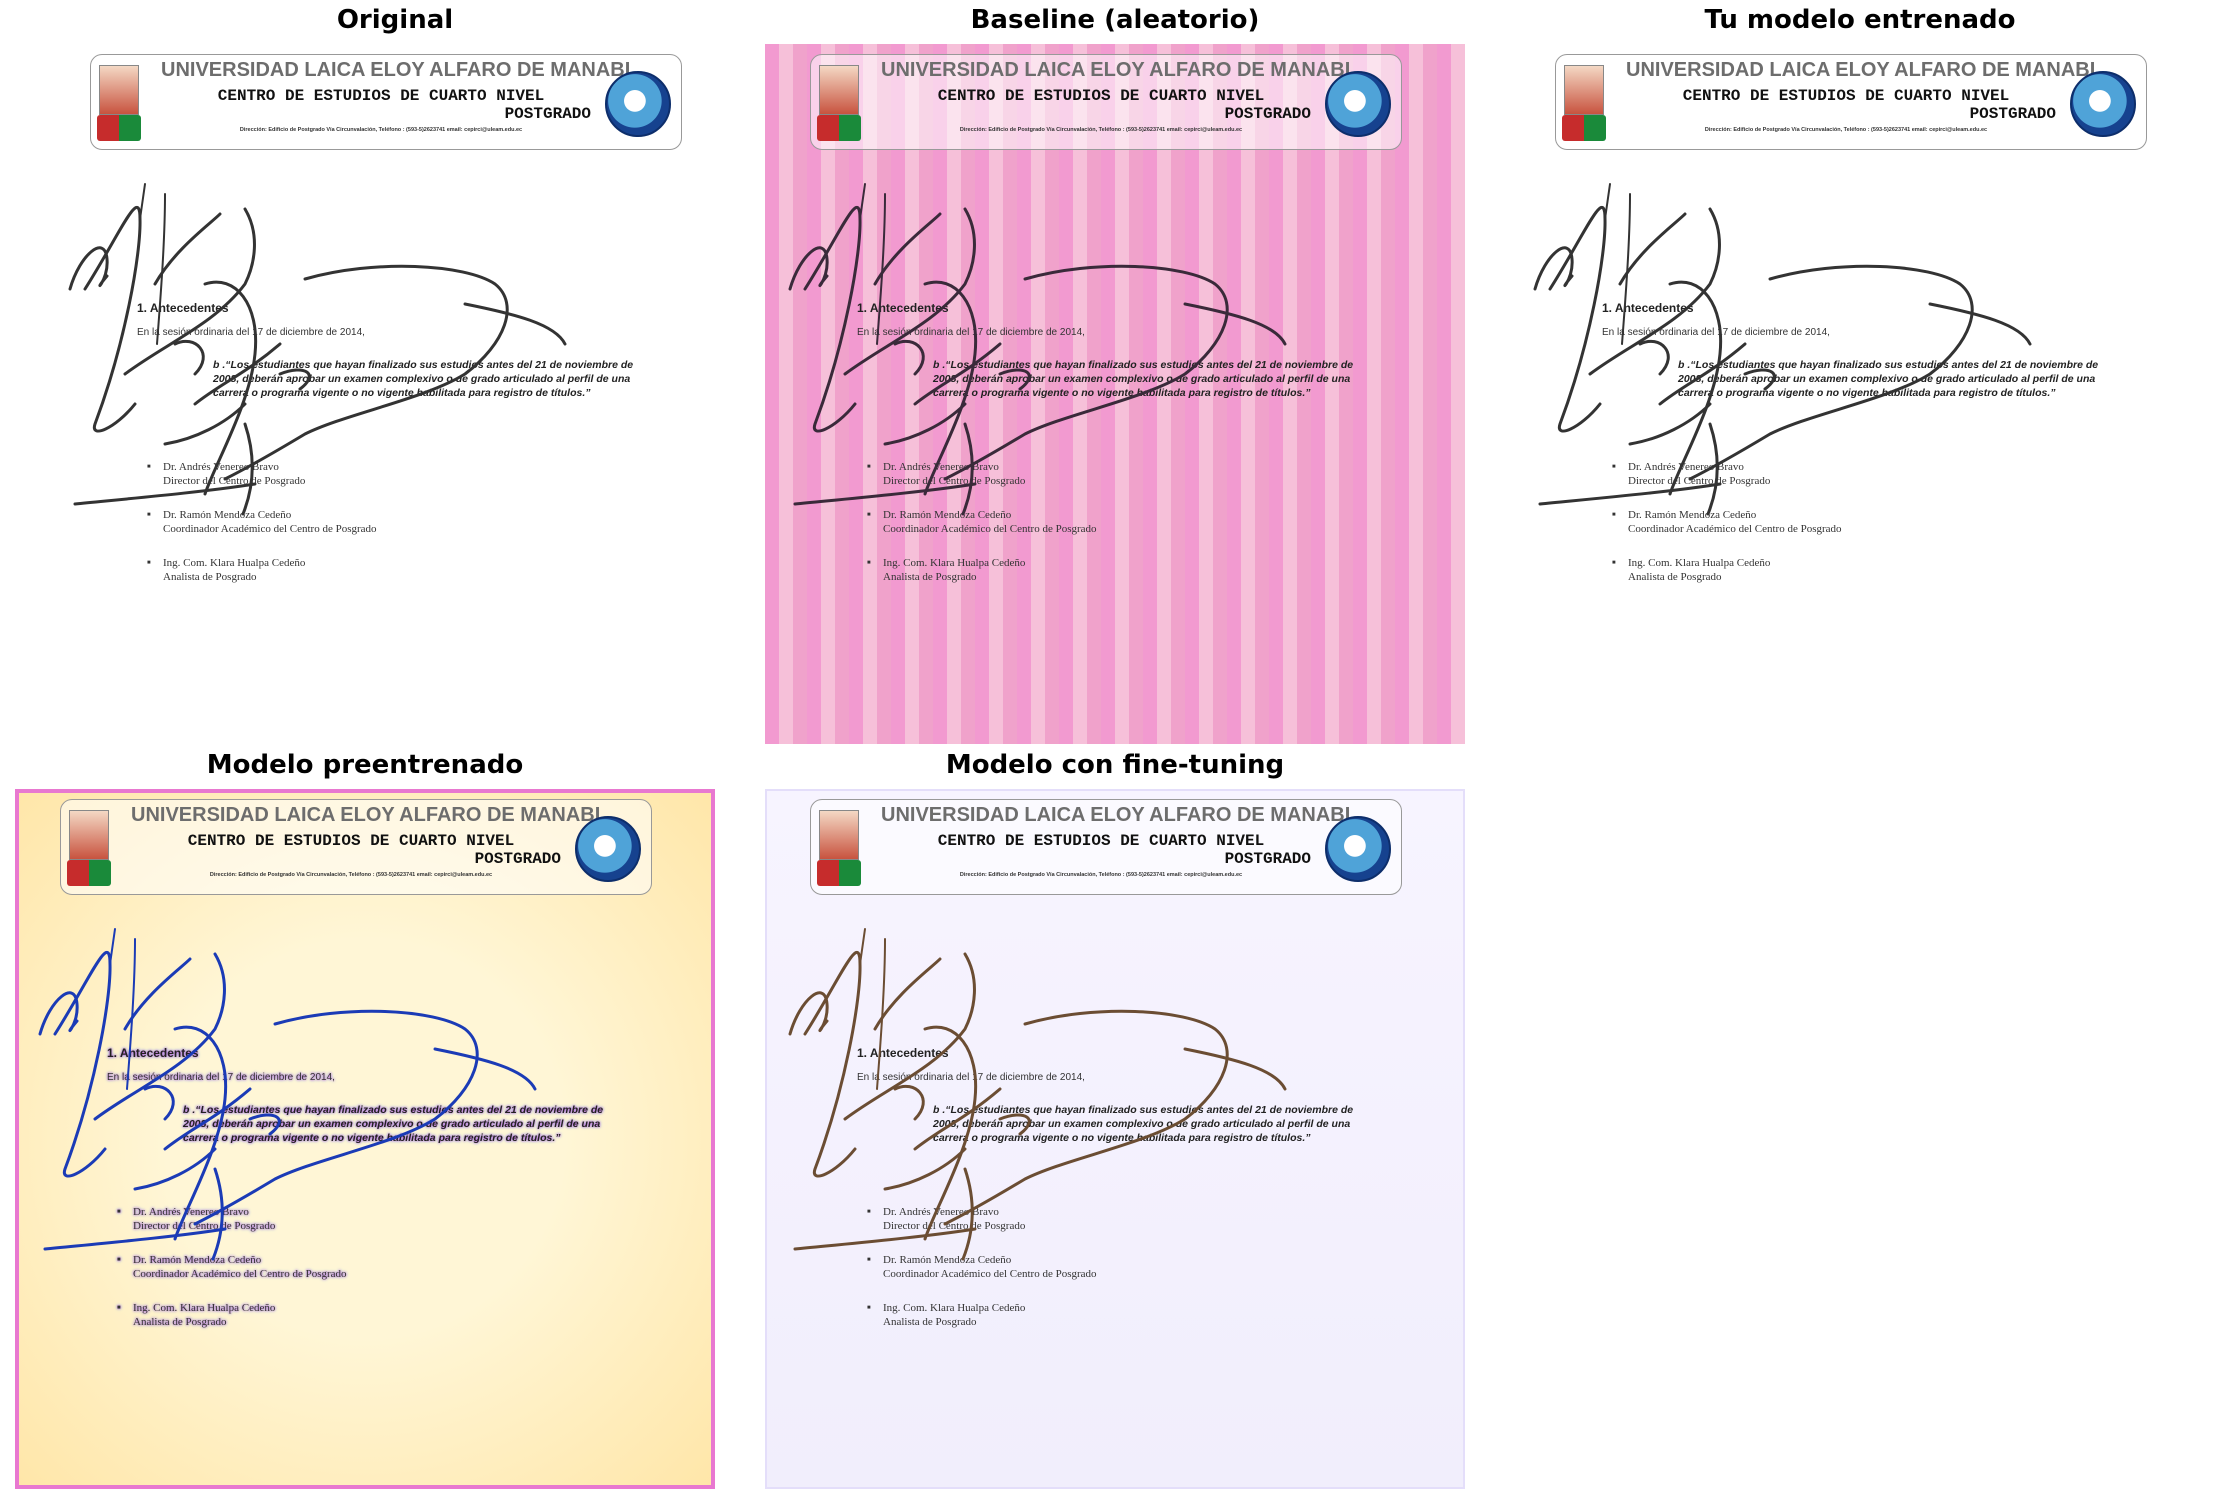  I want to click on letterhead-title: UNIVERSIDAD LAICA ELOY ALFARO DE MANABI, so click(1116, 70).